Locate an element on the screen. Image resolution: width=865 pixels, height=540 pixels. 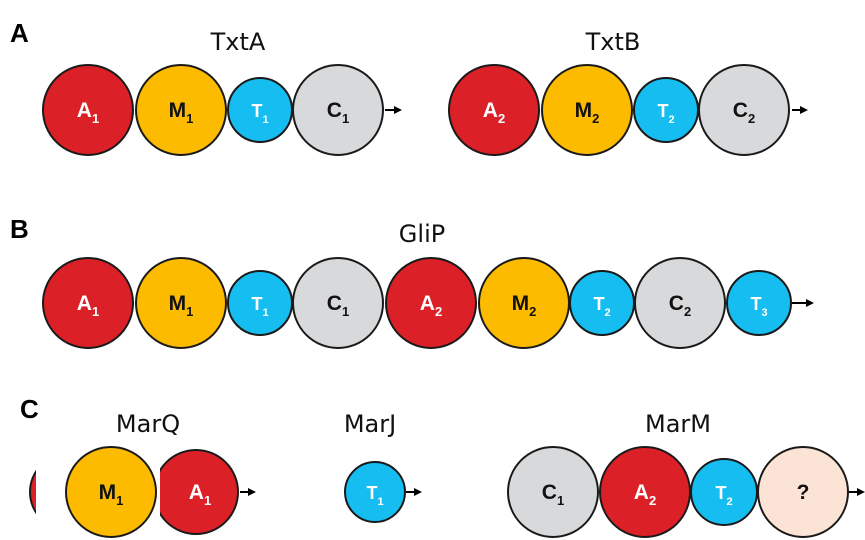
domain-txta-c1 is located at coordinates (338, 110).